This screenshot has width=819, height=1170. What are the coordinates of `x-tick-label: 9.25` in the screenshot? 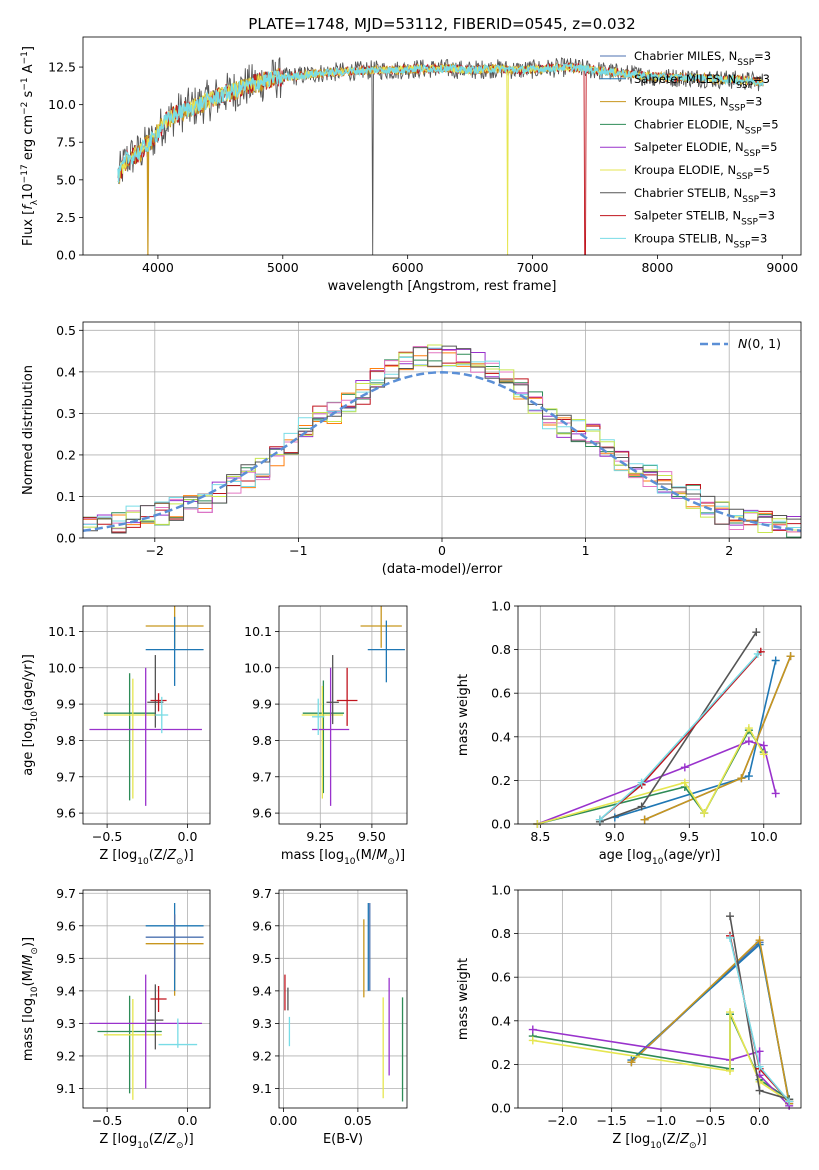 It's located at (320, 836).